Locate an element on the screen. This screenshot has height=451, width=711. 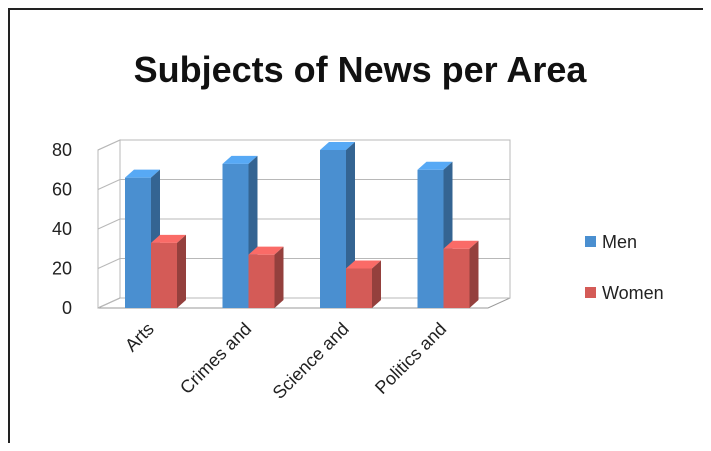
y-tick-label: 20 is located at coordinates (62, 269).